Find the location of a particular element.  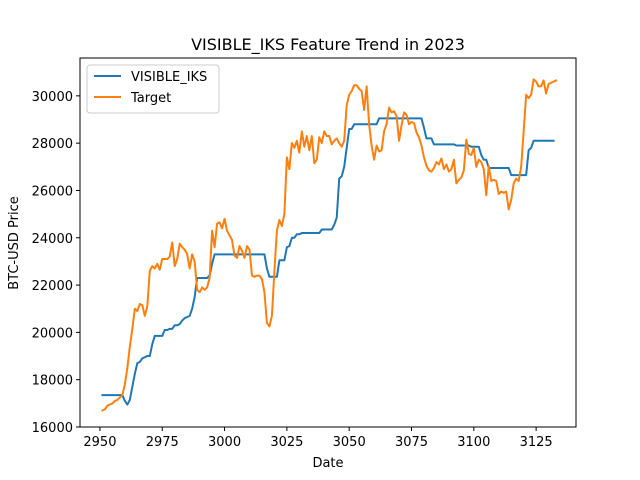

y-axis-label: BTC-USD Price is located at coordinates (14, 243).